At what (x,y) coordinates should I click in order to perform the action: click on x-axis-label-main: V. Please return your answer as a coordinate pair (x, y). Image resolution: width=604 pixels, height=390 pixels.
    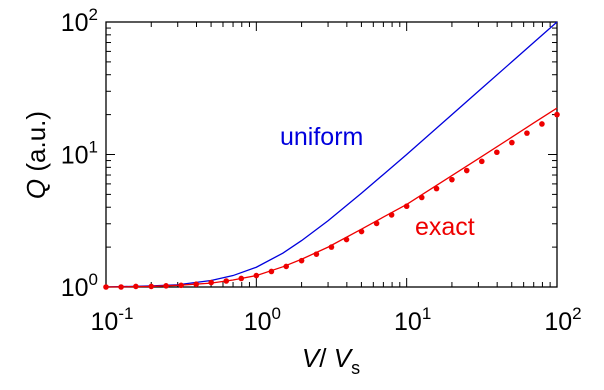
    Looking at the image, I should click on (312, 358).